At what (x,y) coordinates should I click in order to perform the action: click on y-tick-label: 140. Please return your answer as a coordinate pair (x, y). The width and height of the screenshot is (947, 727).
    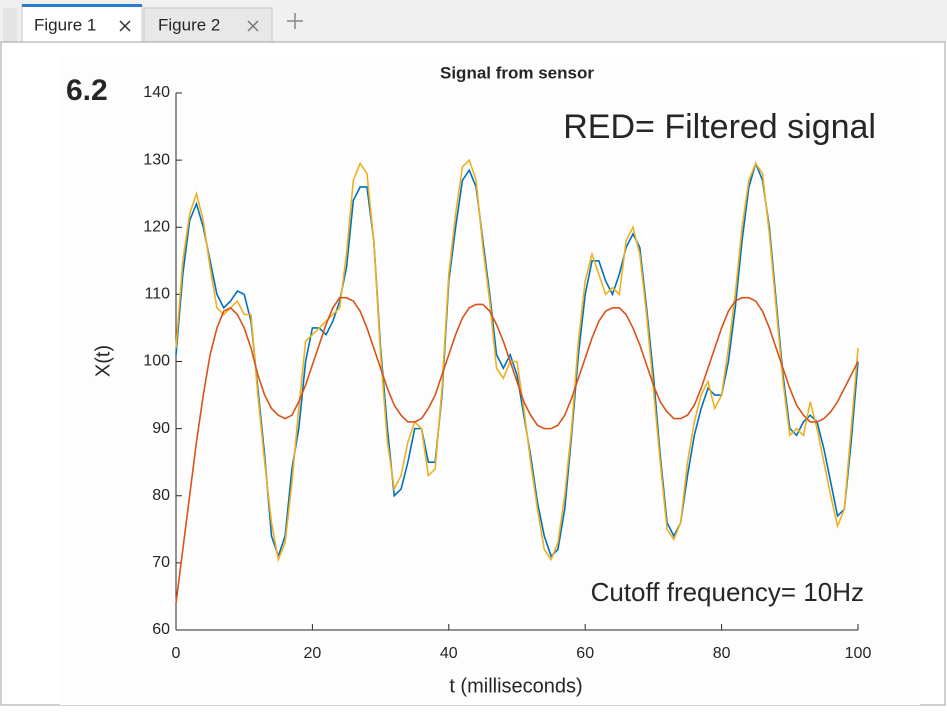
    Looking at the image, I should click on (156, 92).